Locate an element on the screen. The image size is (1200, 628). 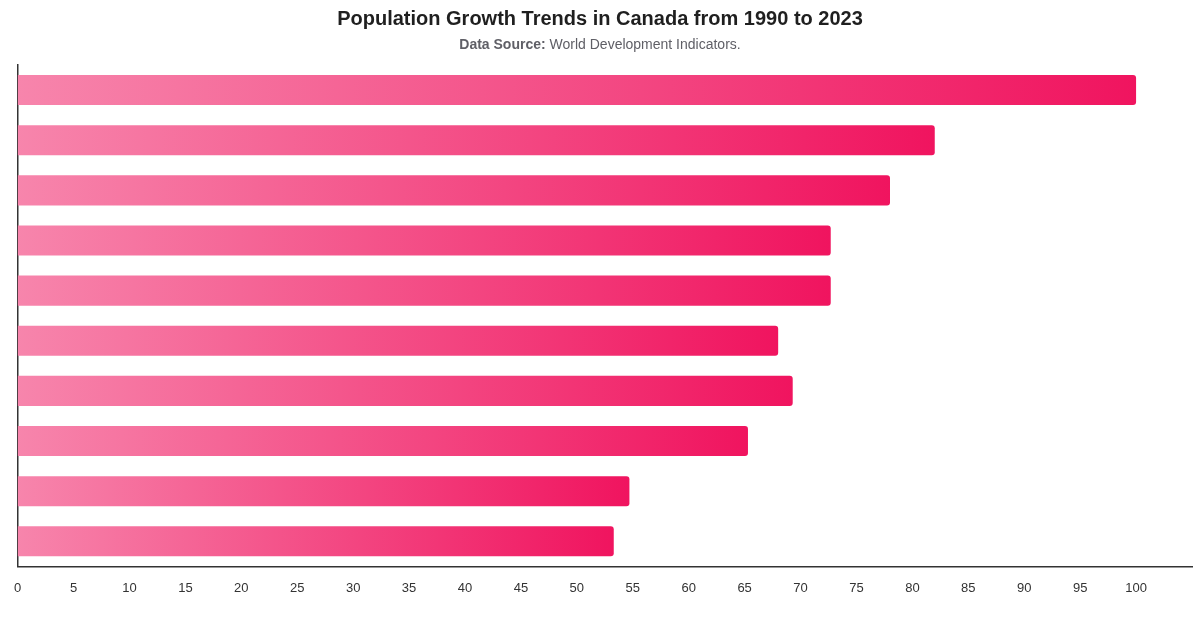
x-tick-label: 100 is located at coordinates (1136, 587).